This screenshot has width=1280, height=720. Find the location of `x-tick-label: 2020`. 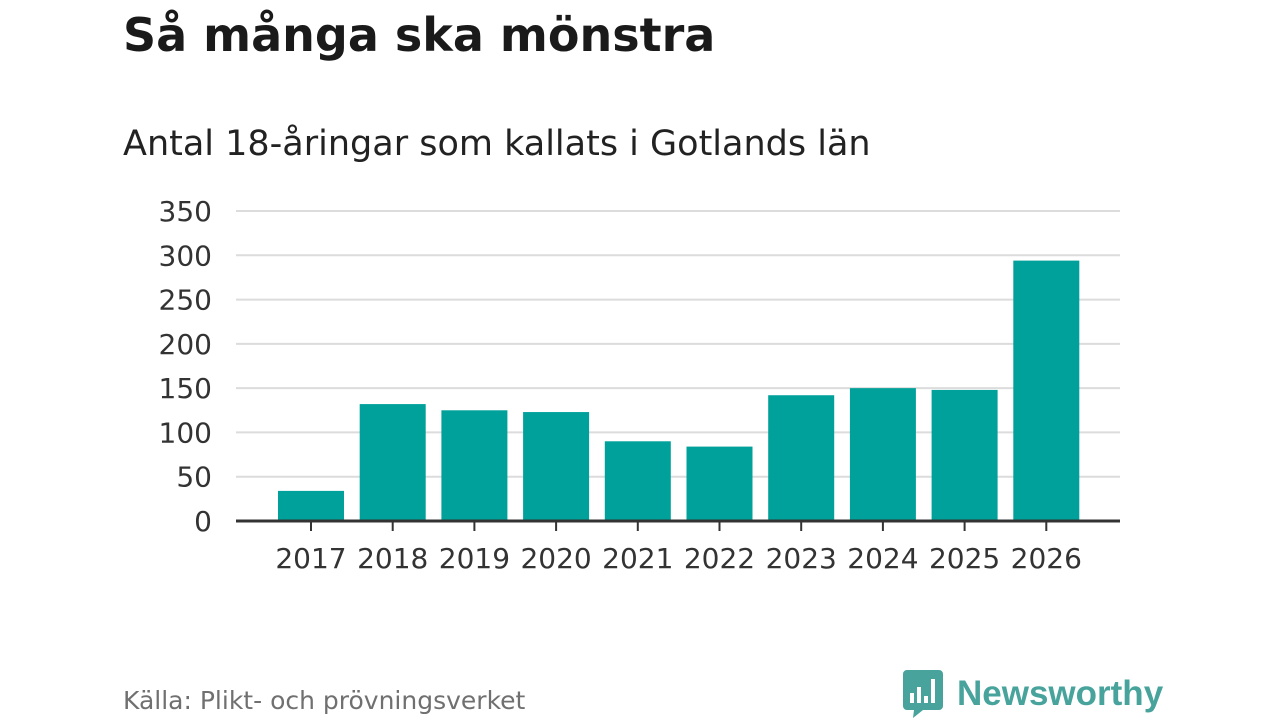

x-tick-label: 2020 is located at coordinates (555, 558).